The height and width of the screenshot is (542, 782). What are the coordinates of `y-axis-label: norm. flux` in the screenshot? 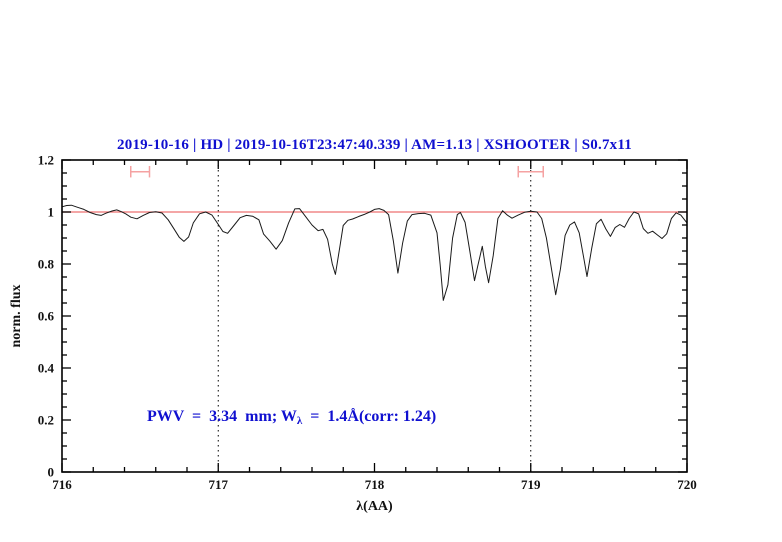 It's located at (16, 316).